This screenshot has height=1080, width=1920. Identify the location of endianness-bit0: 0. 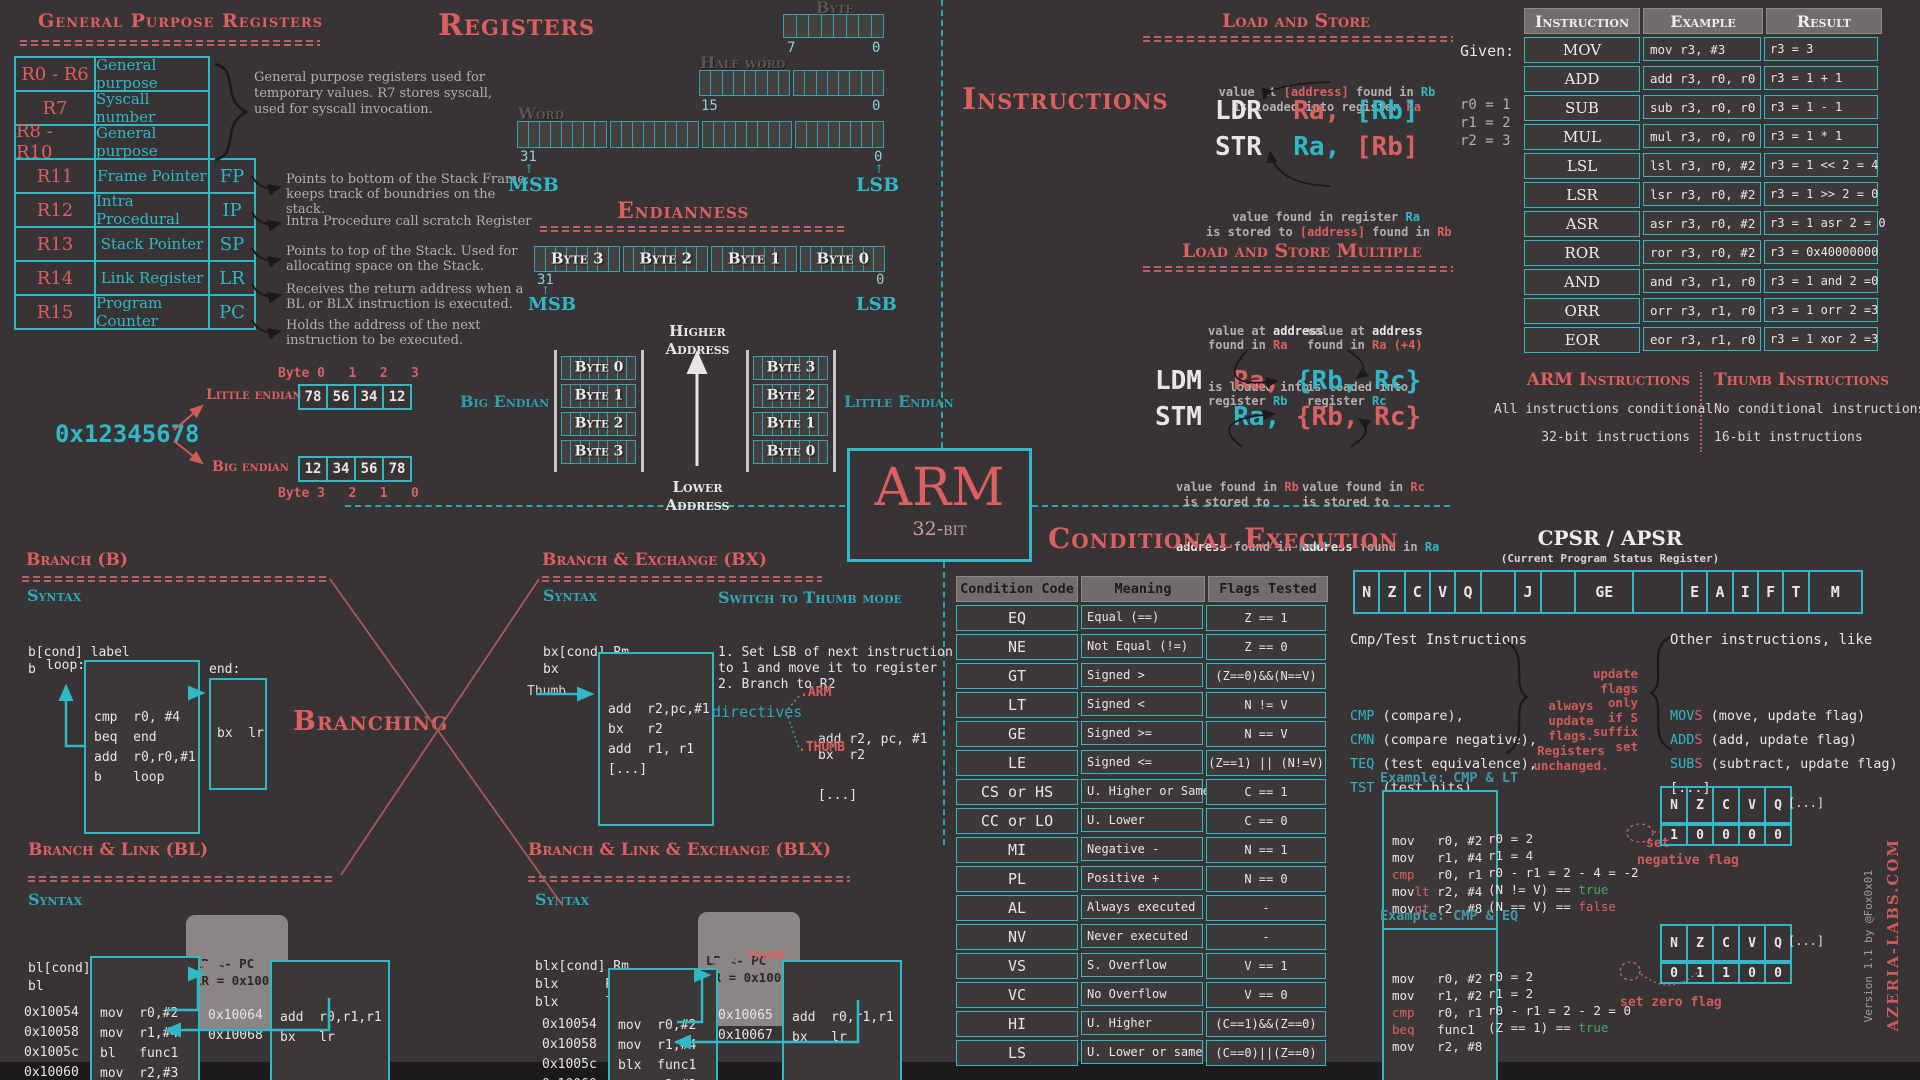
(880, 280).